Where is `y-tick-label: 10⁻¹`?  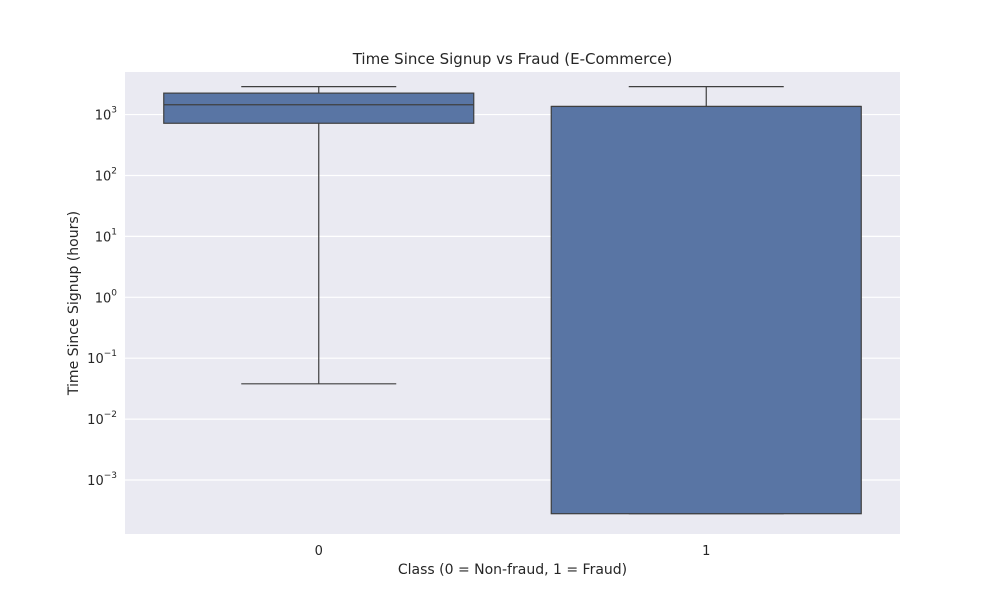
y-tick-label: 10⁻¹ is located at coordinates (102, 358).